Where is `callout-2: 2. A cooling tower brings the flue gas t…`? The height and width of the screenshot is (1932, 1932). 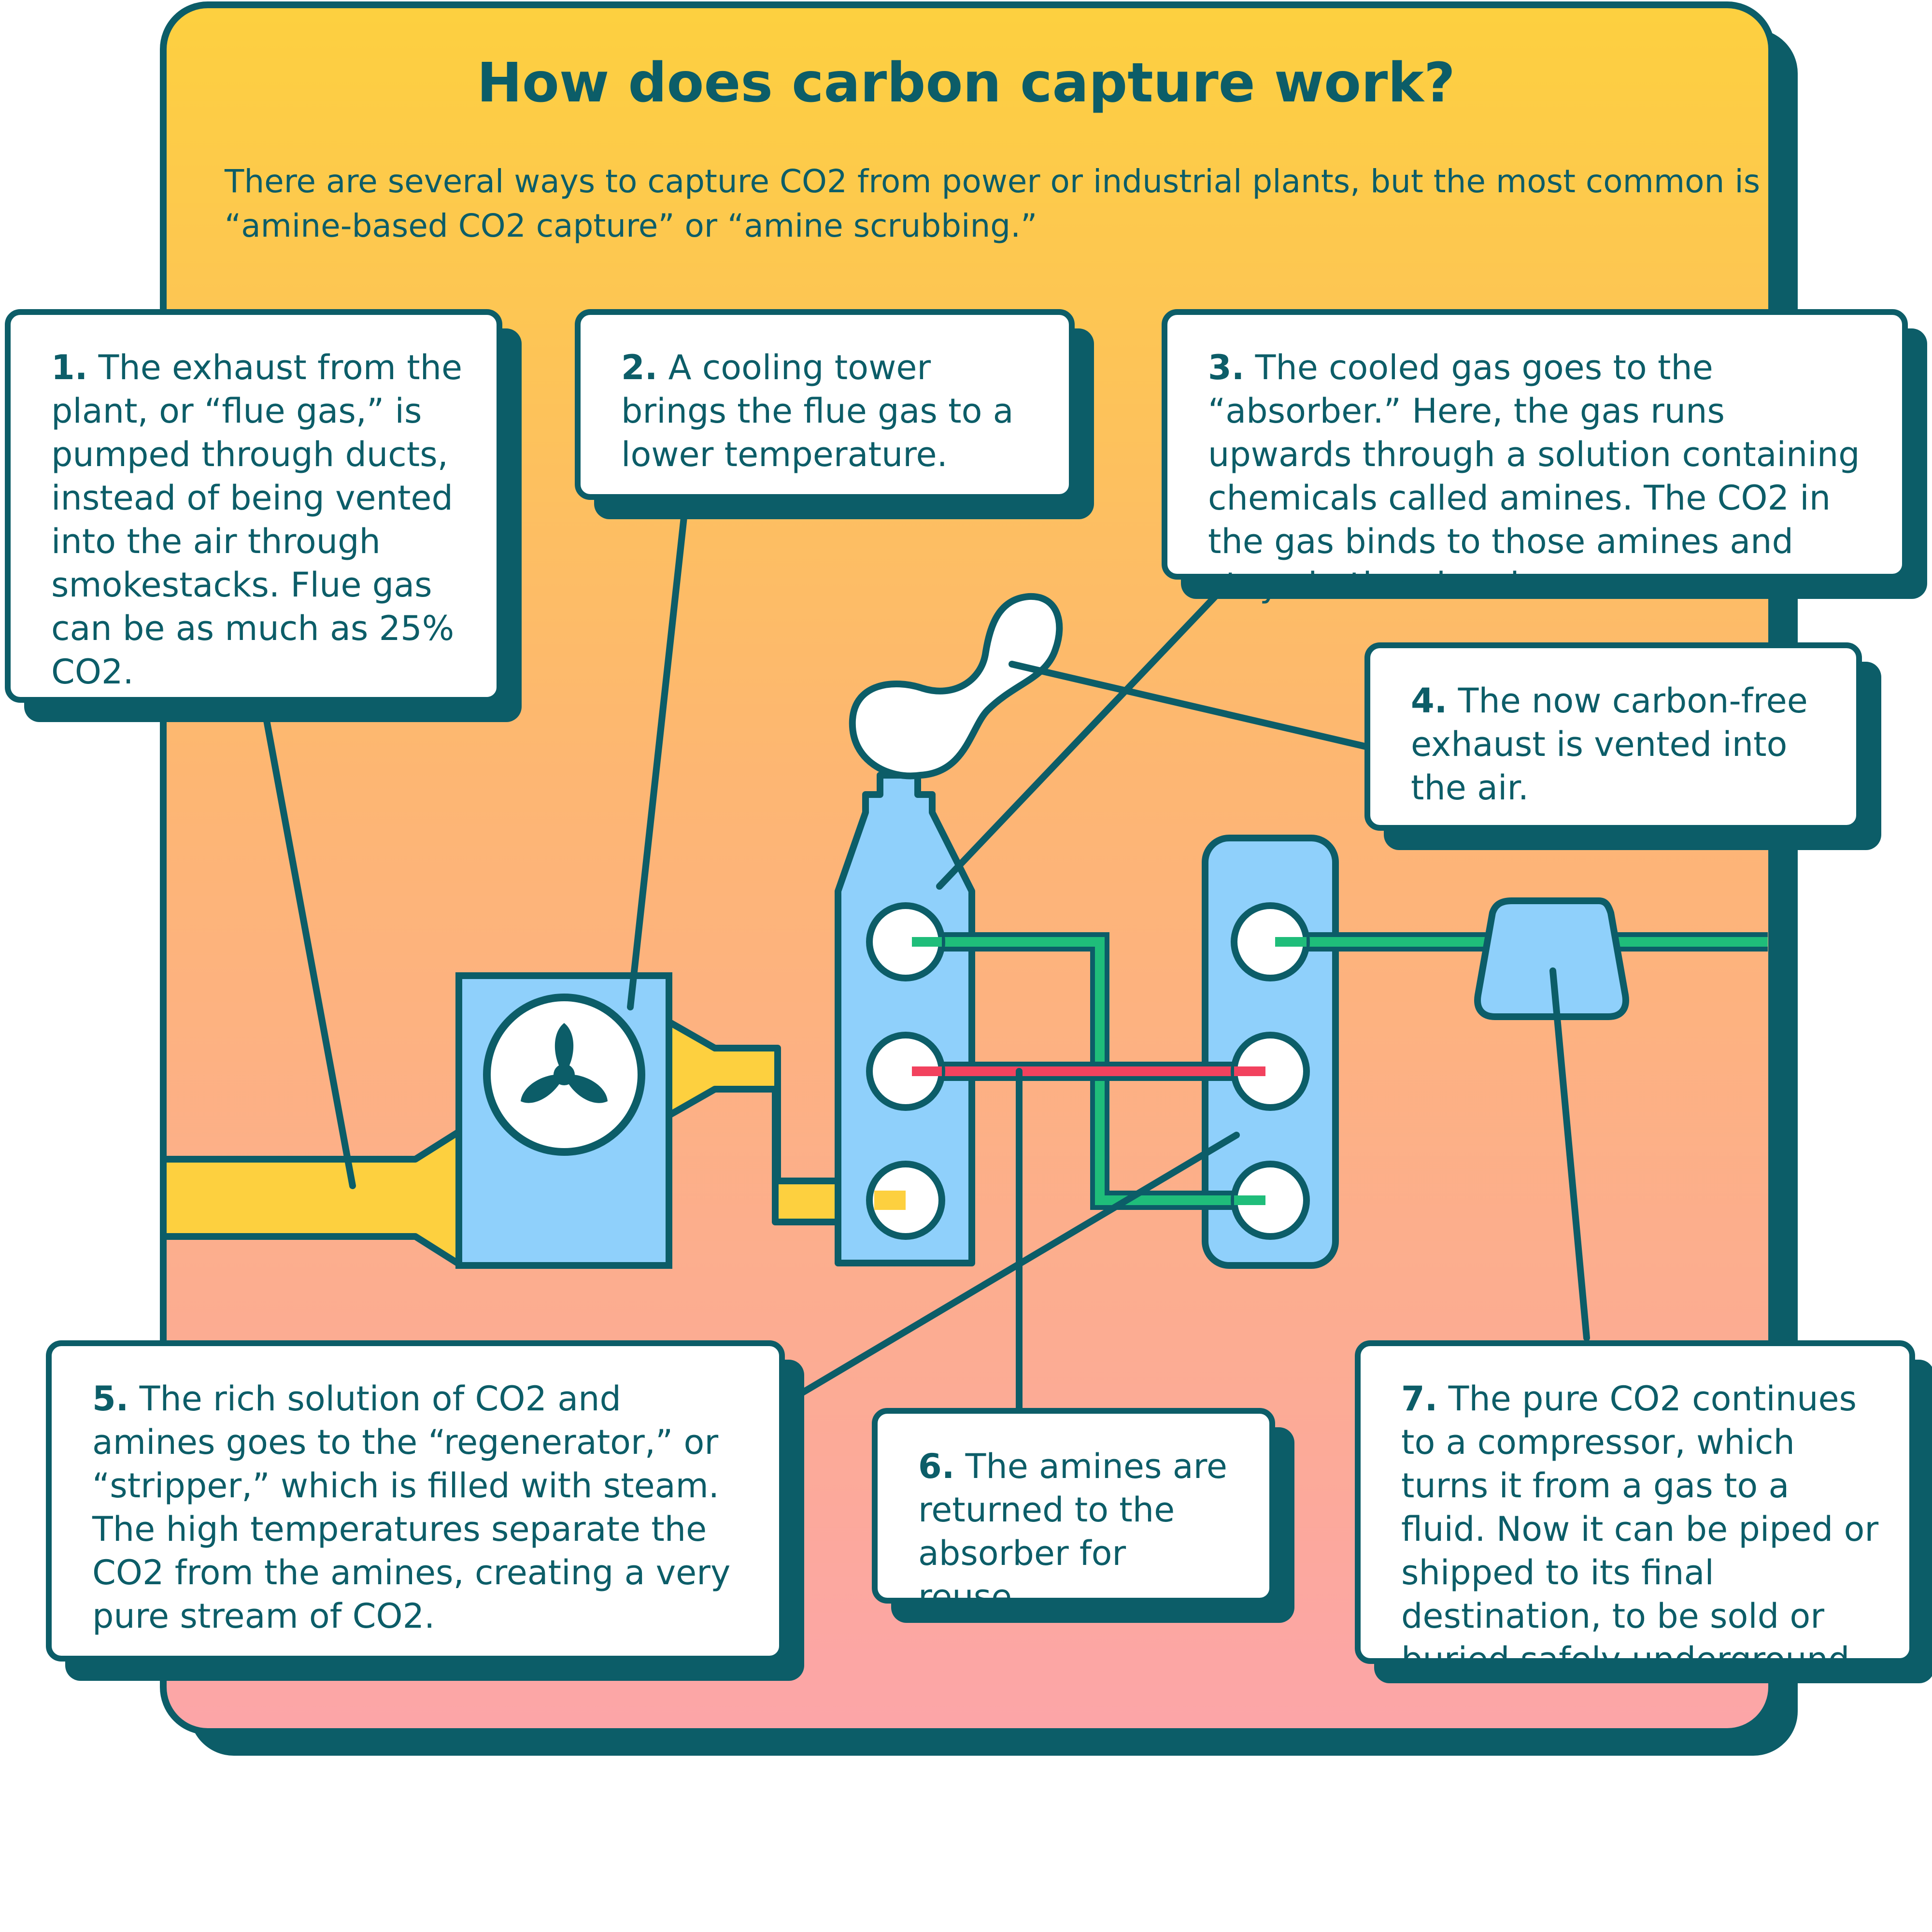 callout-2: 2. A cooling tower brings the flue gas t… is located at coordinates (825, 404).